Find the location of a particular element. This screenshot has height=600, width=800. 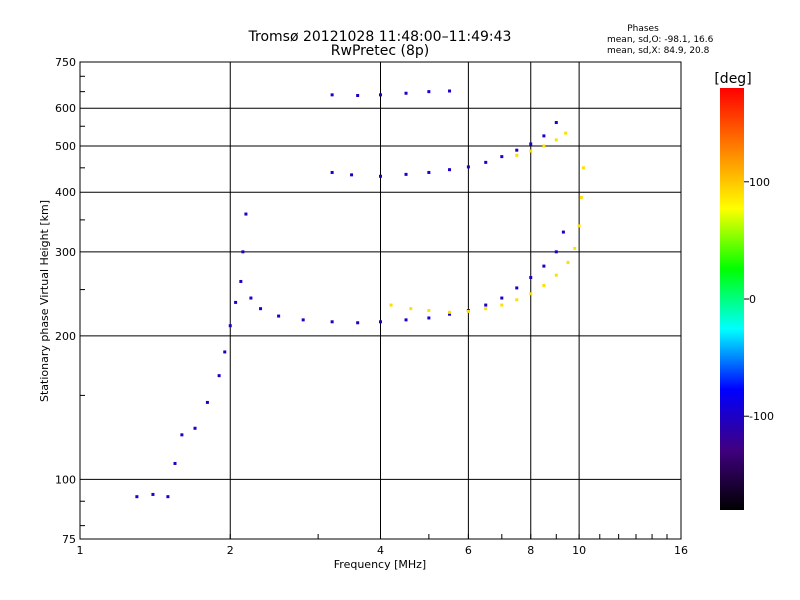

legend-line-o: mean, sd,O: -98.1, 16.6 is located at coordinates (660, 40).